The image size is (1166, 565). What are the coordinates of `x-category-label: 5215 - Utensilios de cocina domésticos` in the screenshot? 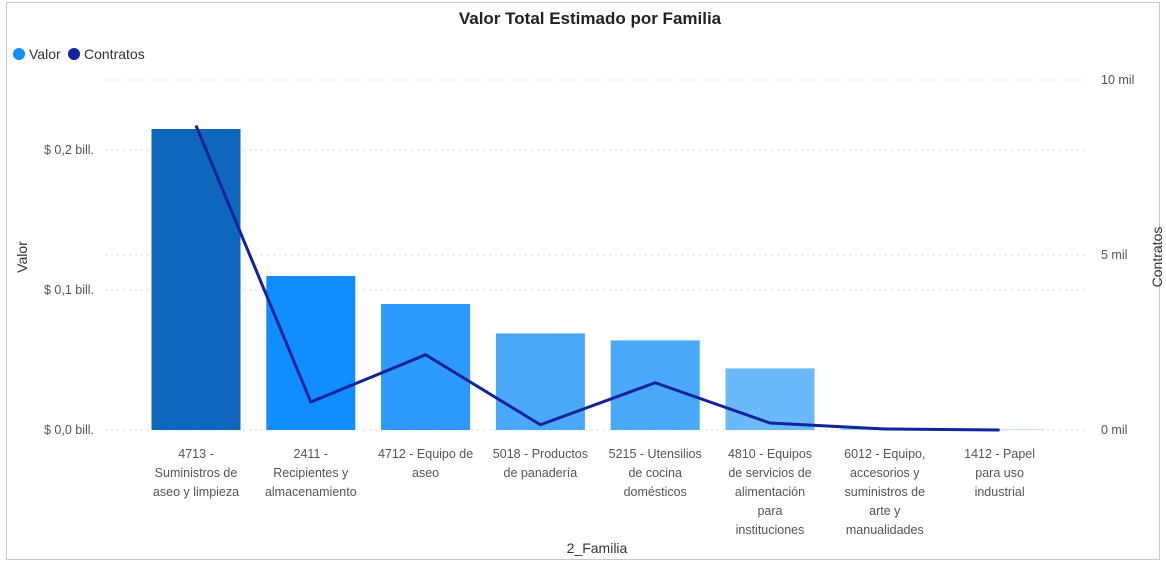 It's located at (655, 473).